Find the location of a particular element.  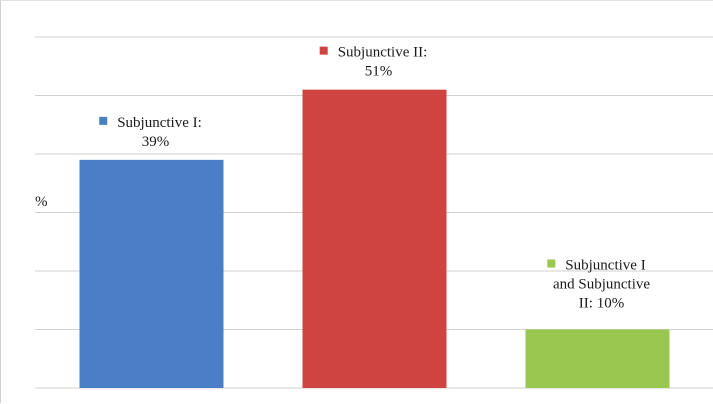

data-label-line: II: 10% is located at coordinates (601, 304).